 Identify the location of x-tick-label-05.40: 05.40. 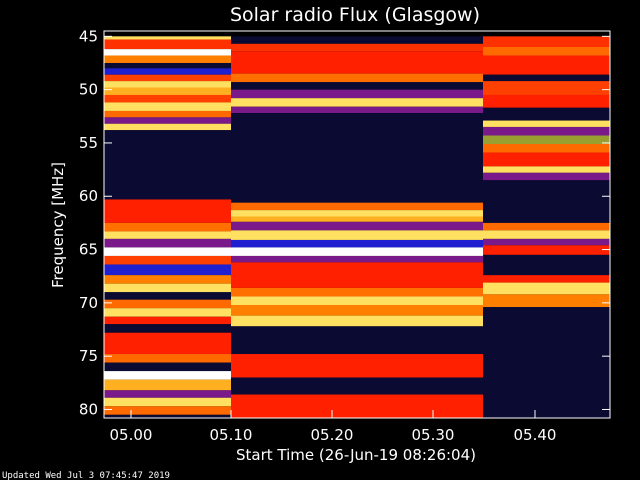
(535, 435).